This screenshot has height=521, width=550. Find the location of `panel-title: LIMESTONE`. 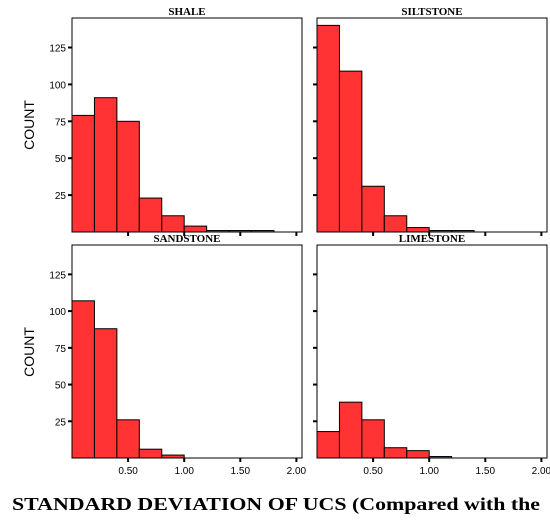

panel-title: LIMESTONE is located at coordinates (432, 239).